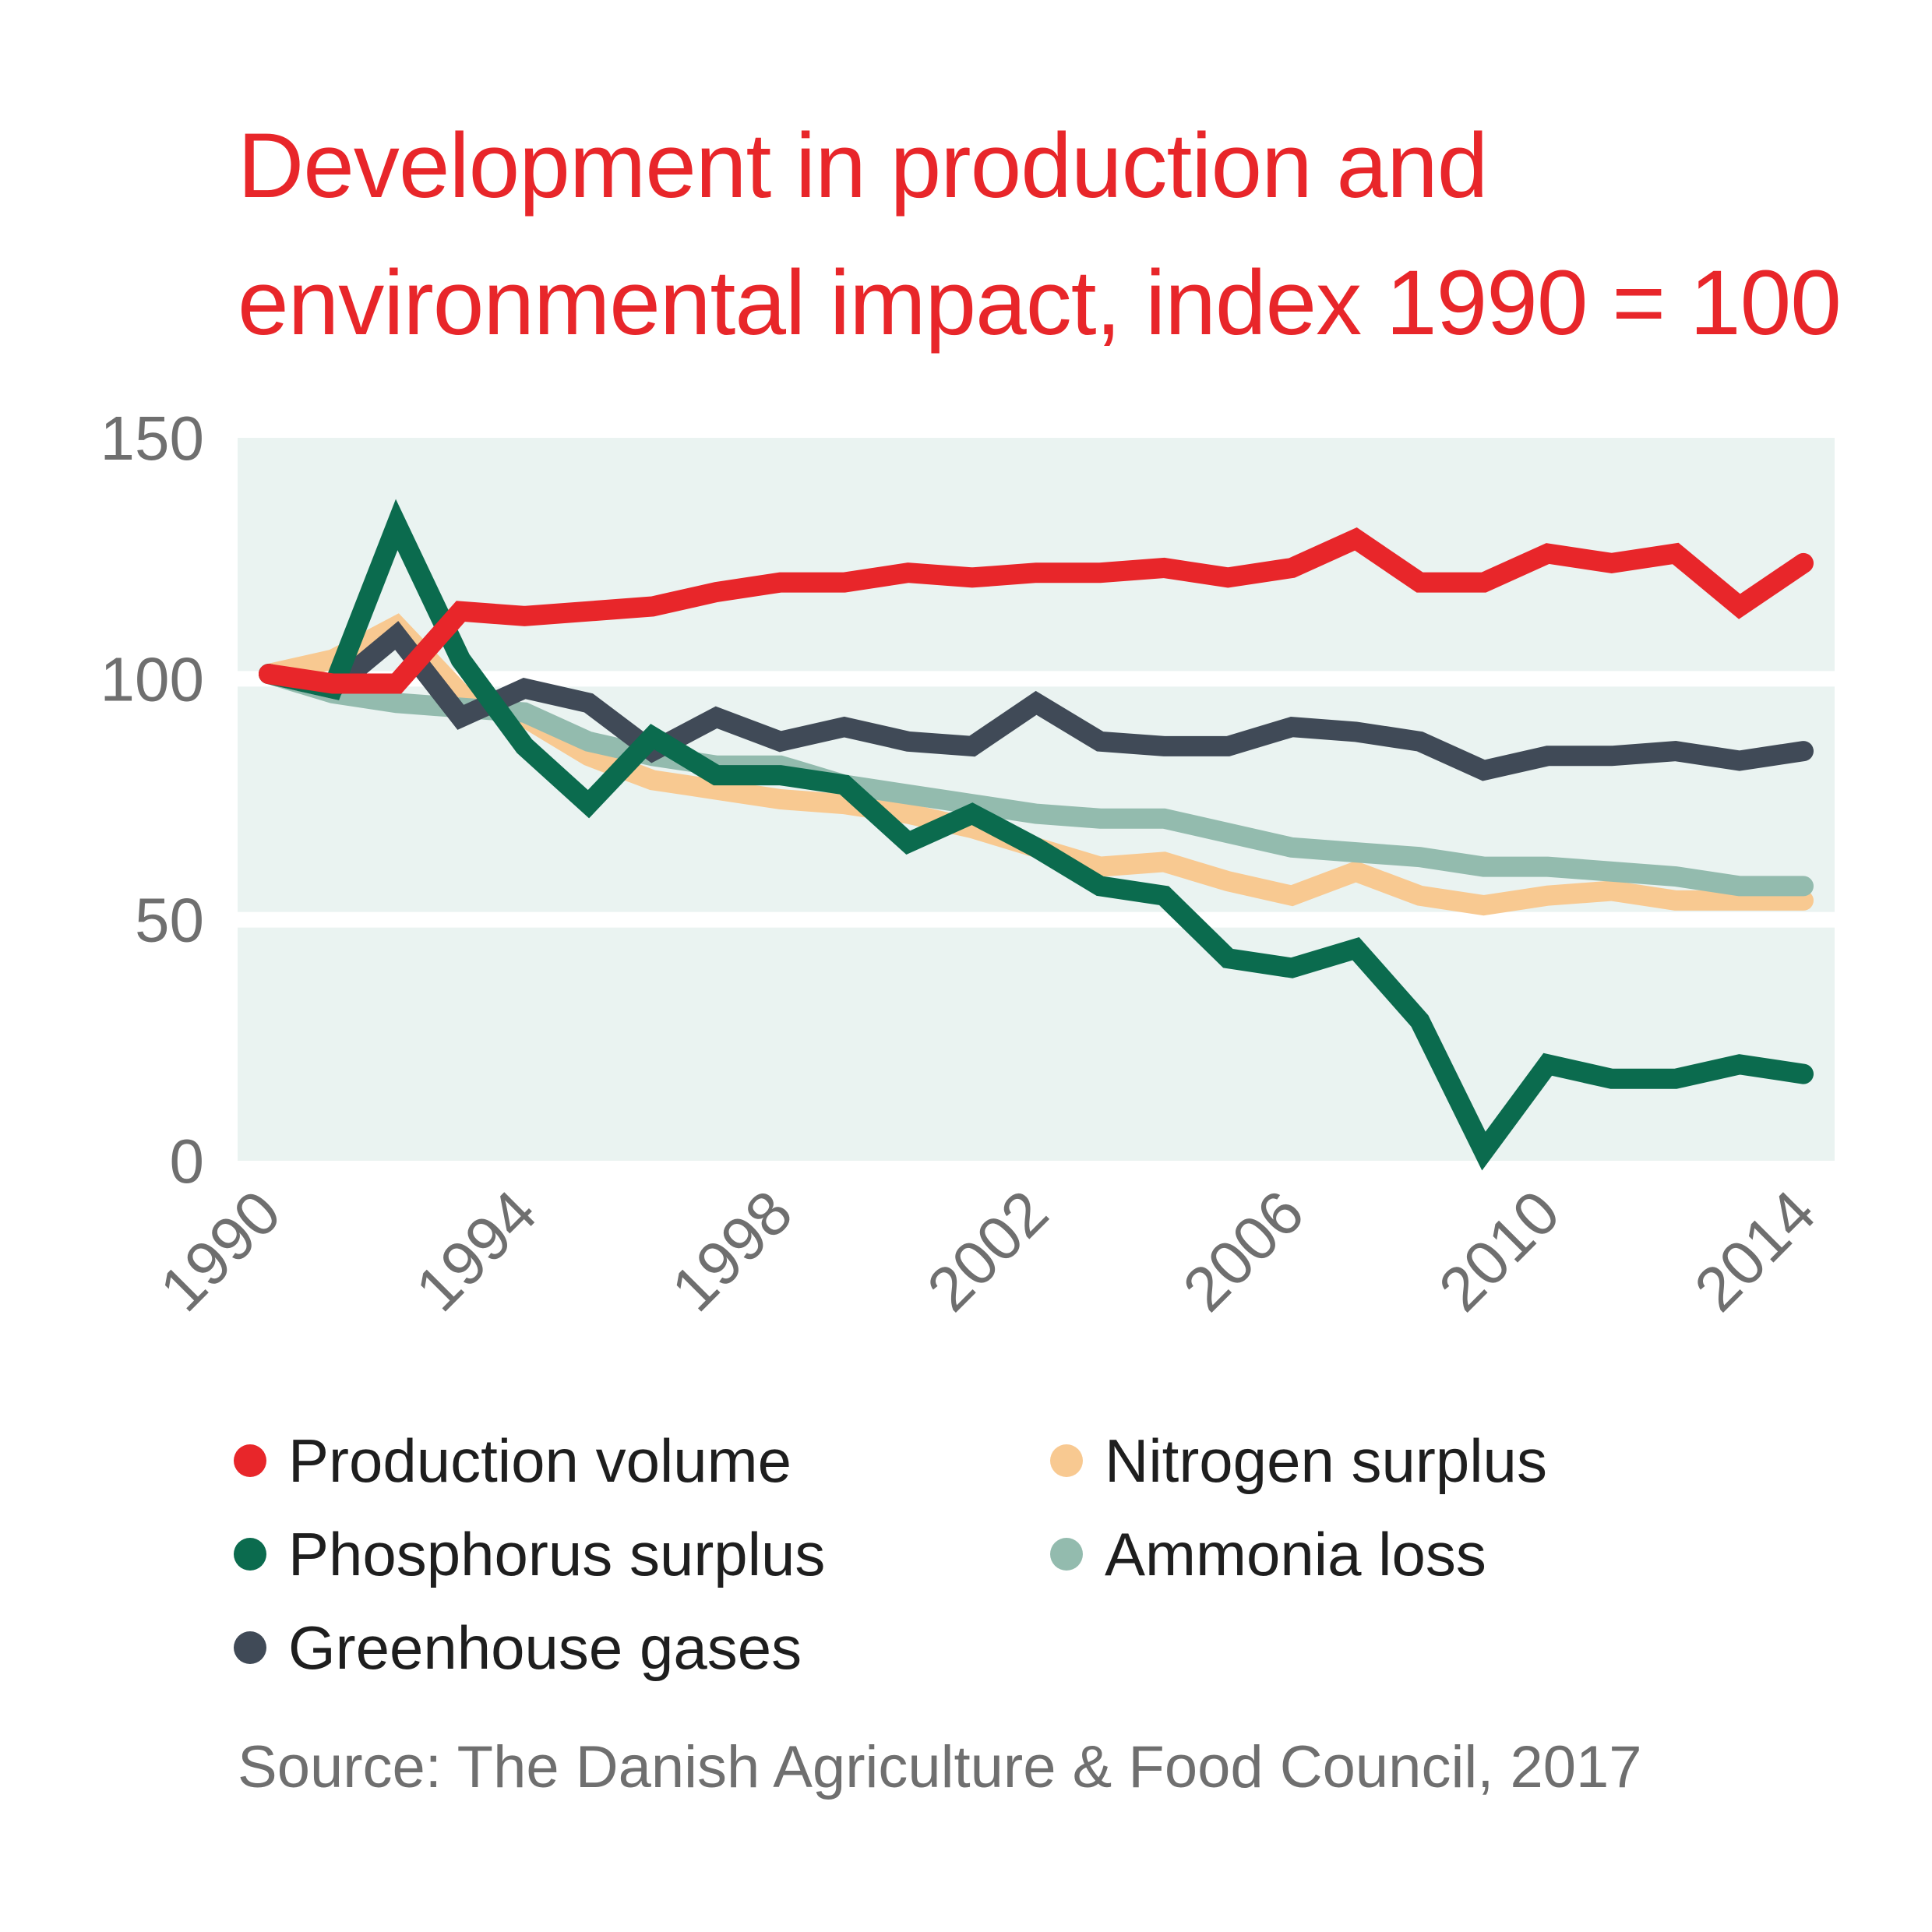  Describe the element at coordinates (545, 1648) in the screenshot. I see `legend-label-greenhouse-gases: Greenhouse gases` at that location.